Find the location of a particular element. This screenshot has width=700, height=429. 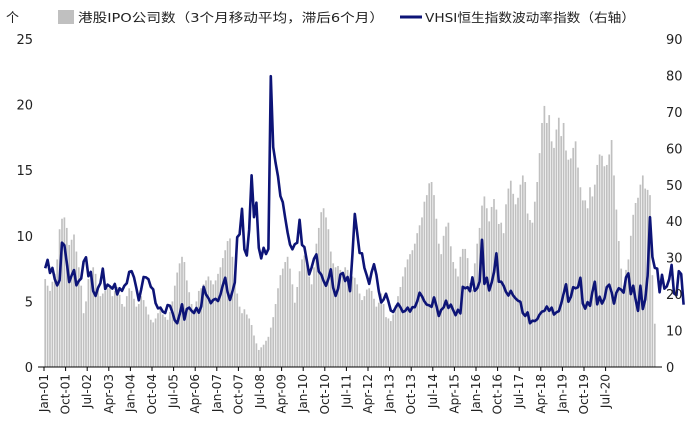

x-tick-label: Jul-05 is located at coordinates (174, 391).